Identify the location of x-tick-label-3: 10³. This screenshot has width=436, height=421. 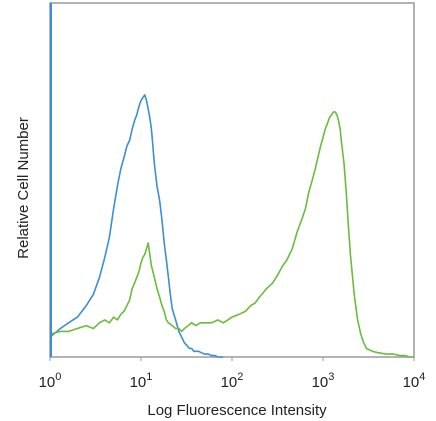
(323, 381).